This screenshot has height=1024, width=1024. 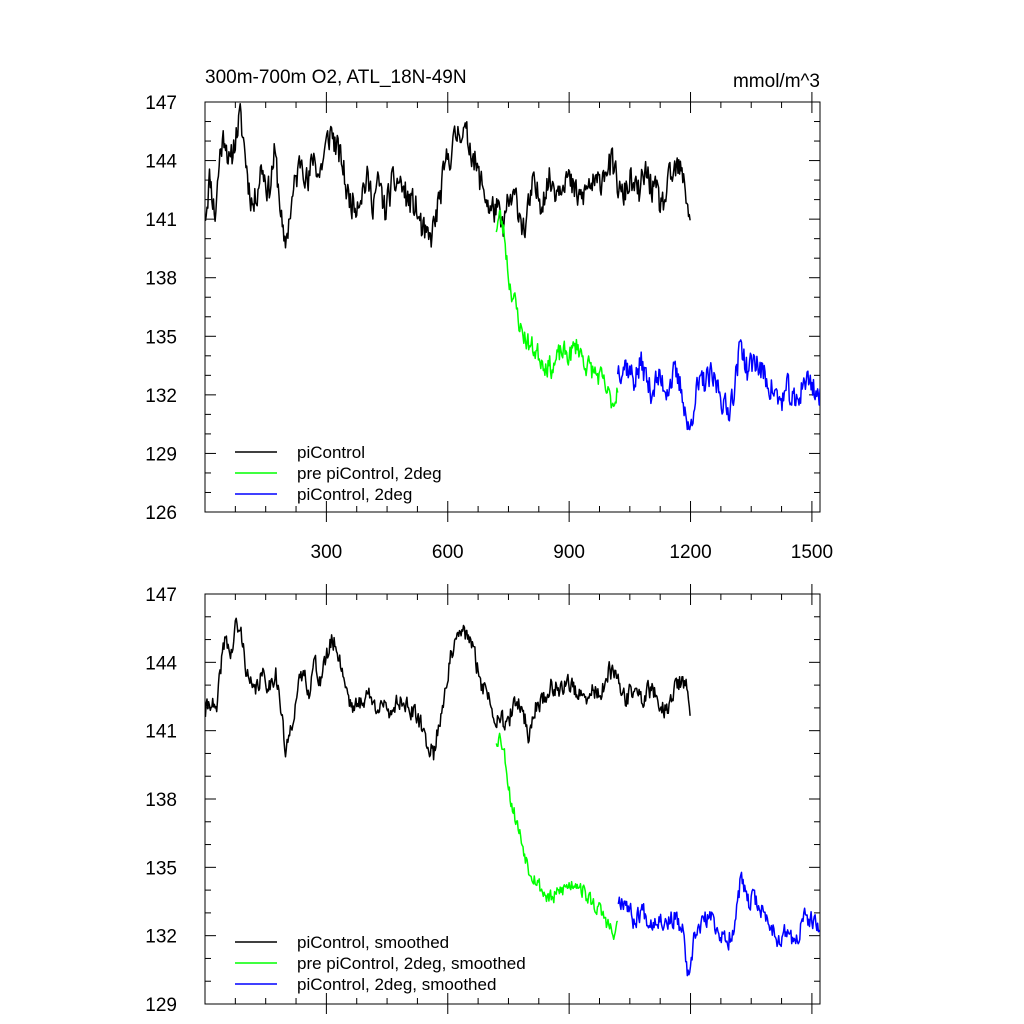 What do you see at coordinates (373, 942) in the screenshot?
I see `legend-label: piControl, smoothed` at bounding box center [373, 942].